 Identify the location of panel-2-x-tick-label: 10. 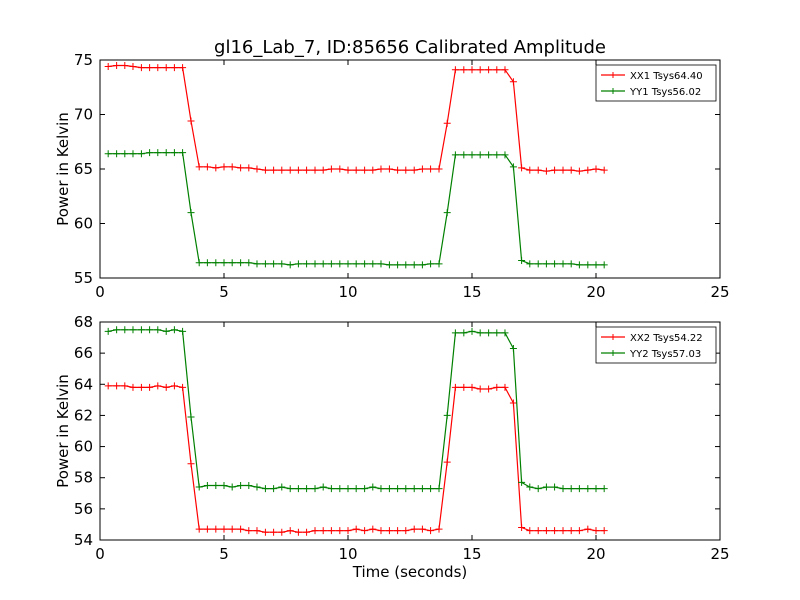
(347, 554).